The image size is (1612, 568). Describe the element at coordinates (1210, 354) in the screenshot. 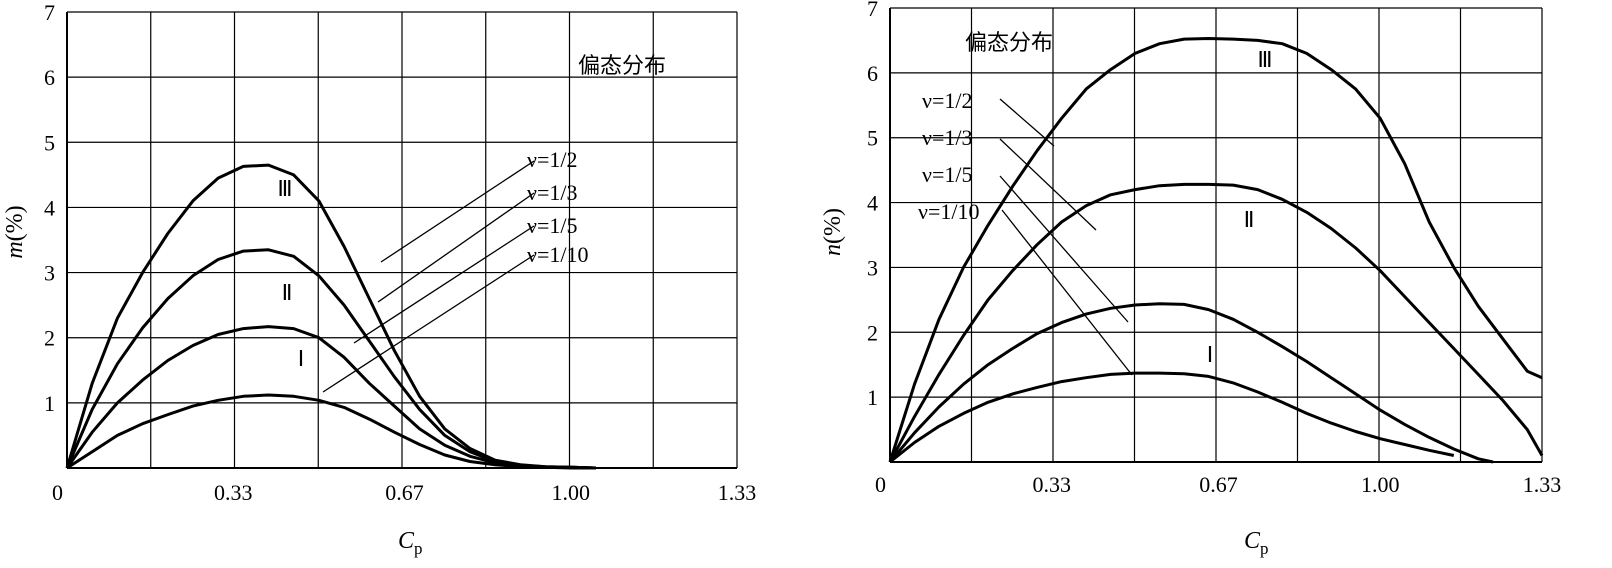

I see `right-series-numeral: Ⅰ` at that location.